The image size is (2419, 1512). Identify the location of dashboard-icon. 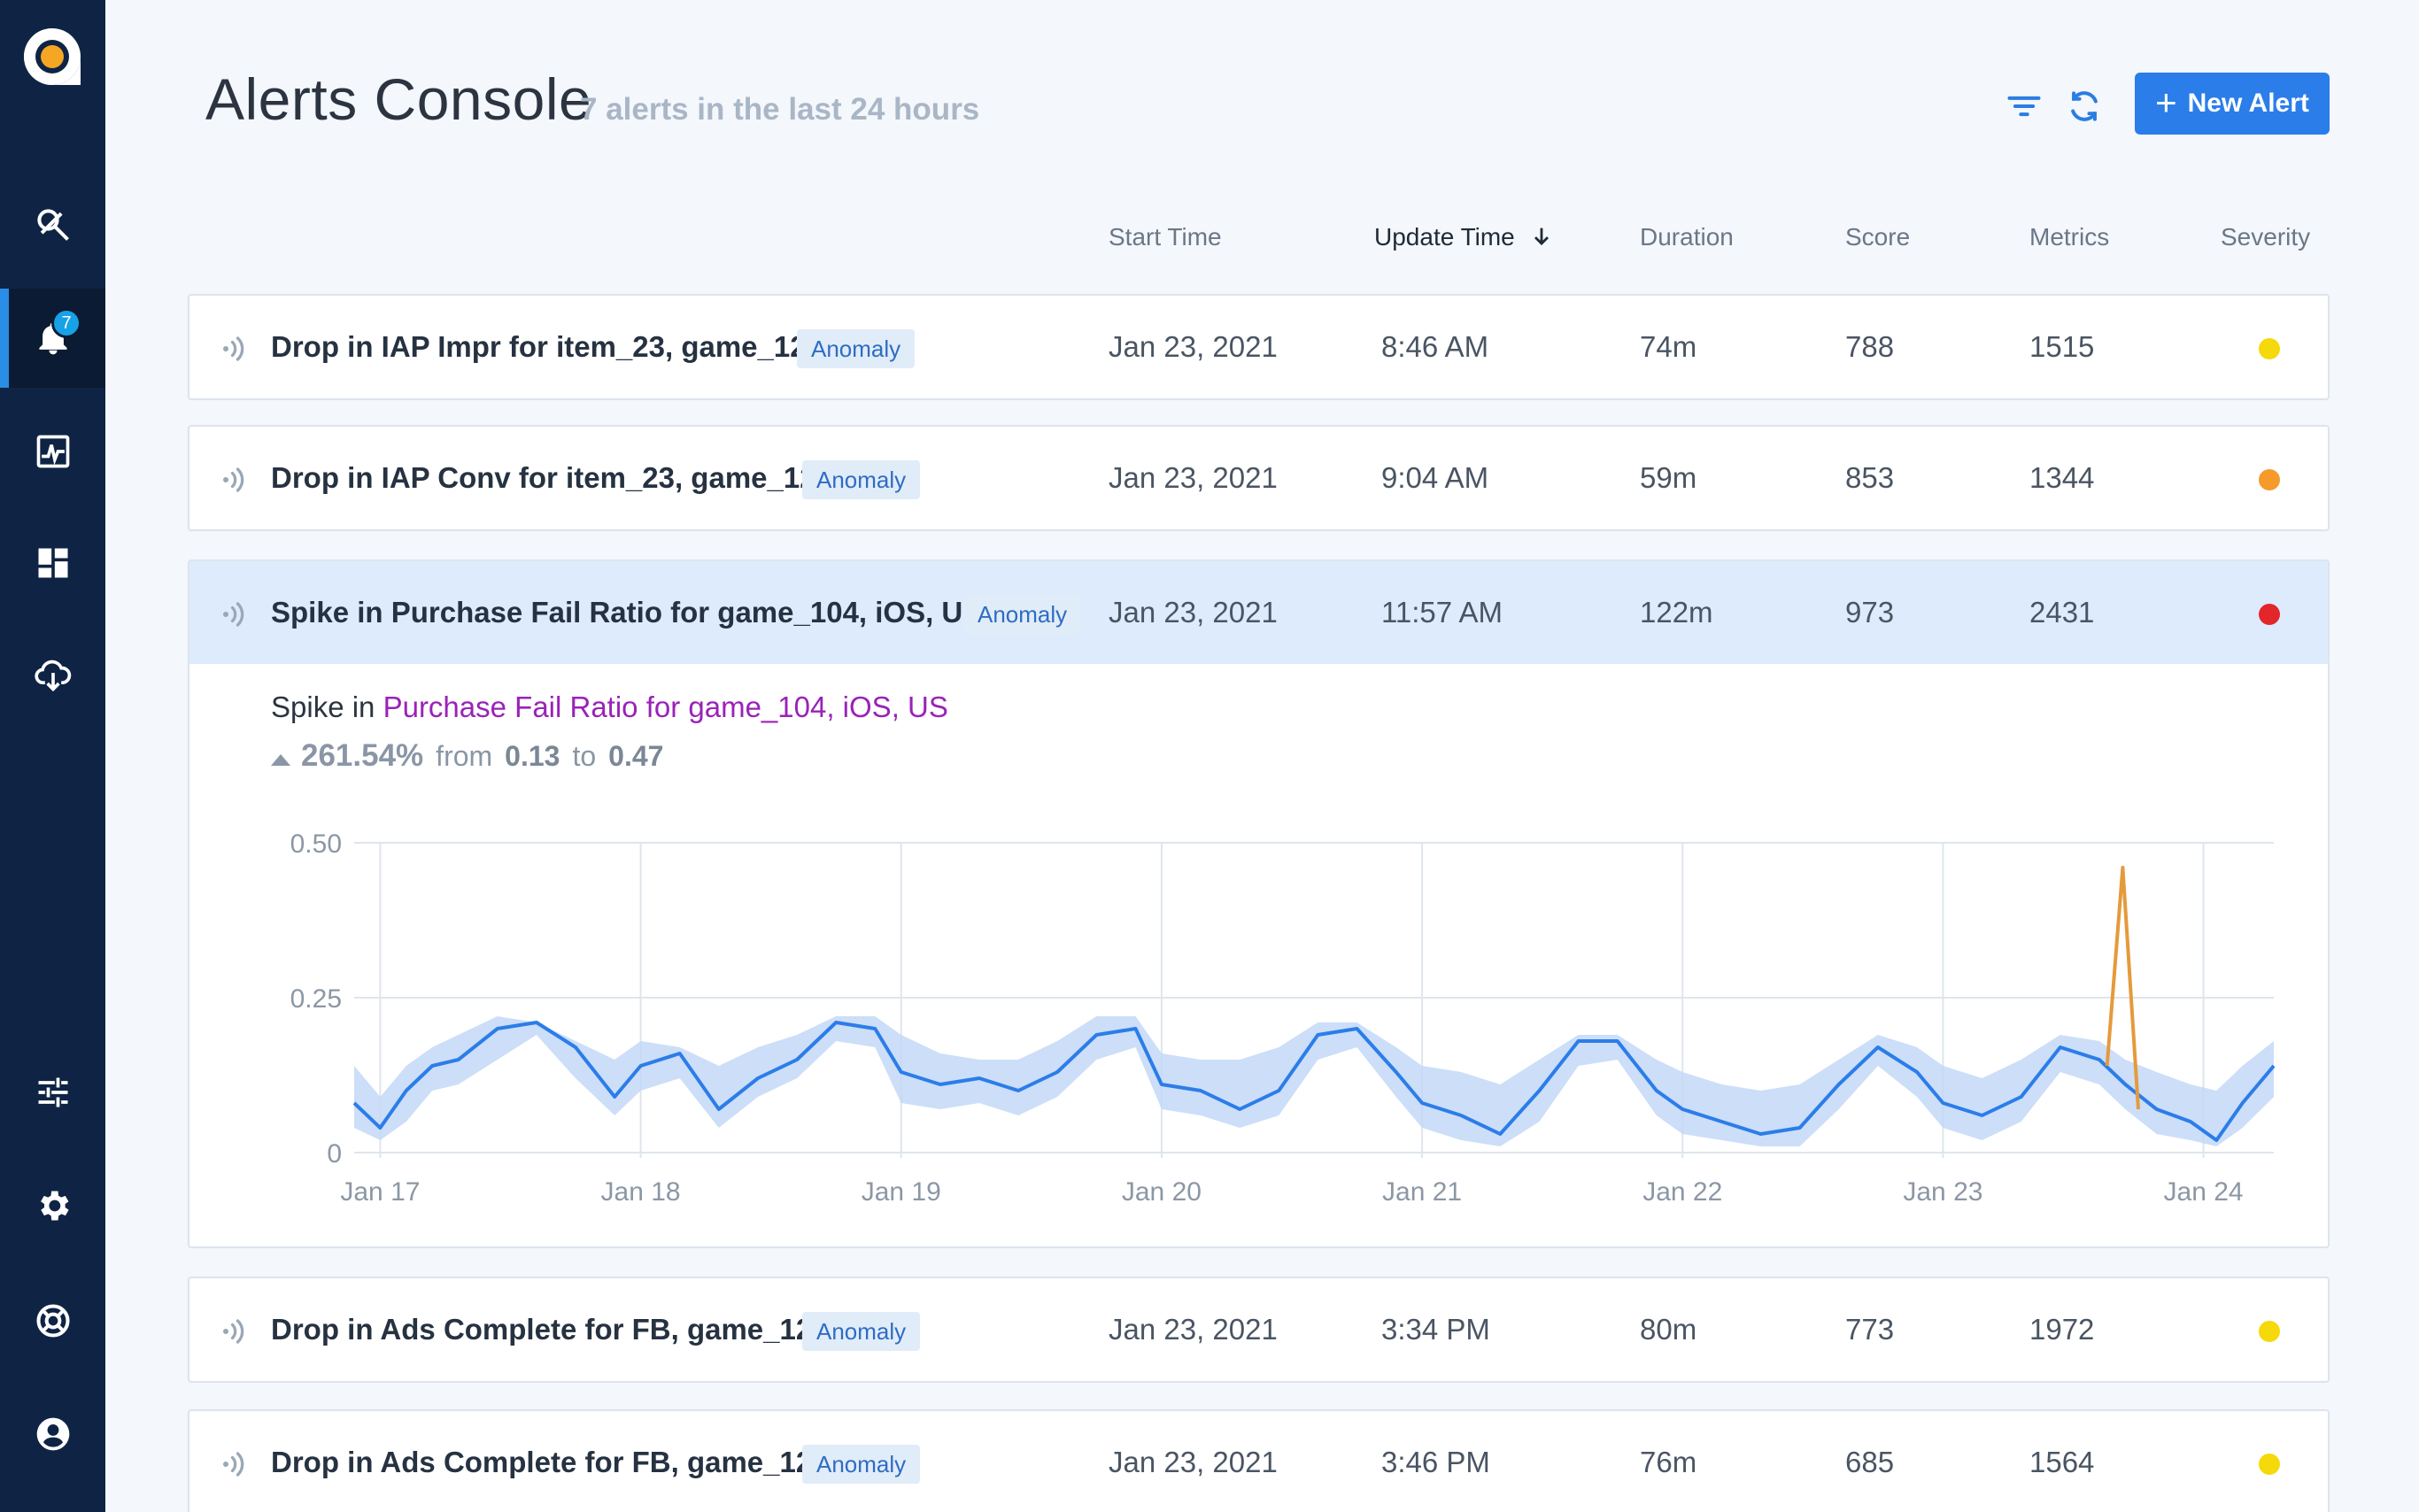
(52, 563).